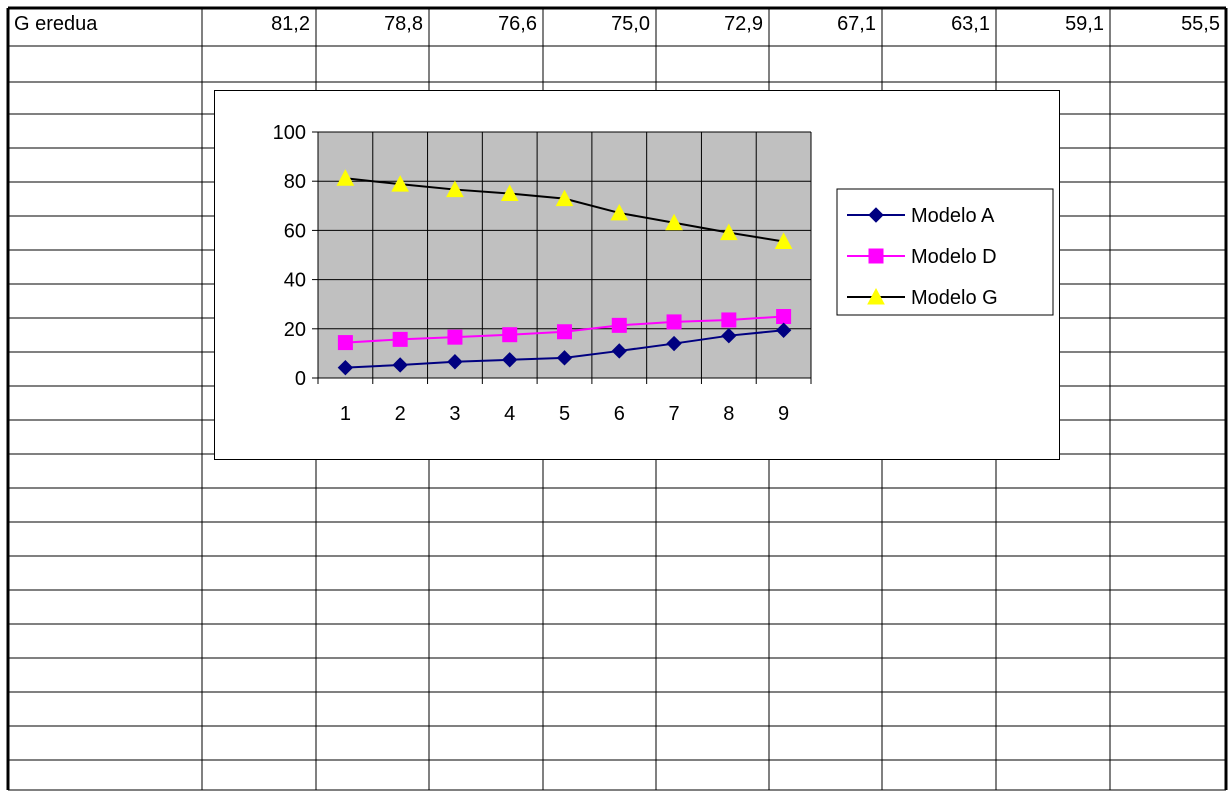 This screenshot has width=1228, height=791. What do you see at coordinates (400, 414) in the screenshot?
I see `x-tick-label: 2` at bounding box center [400, 414].